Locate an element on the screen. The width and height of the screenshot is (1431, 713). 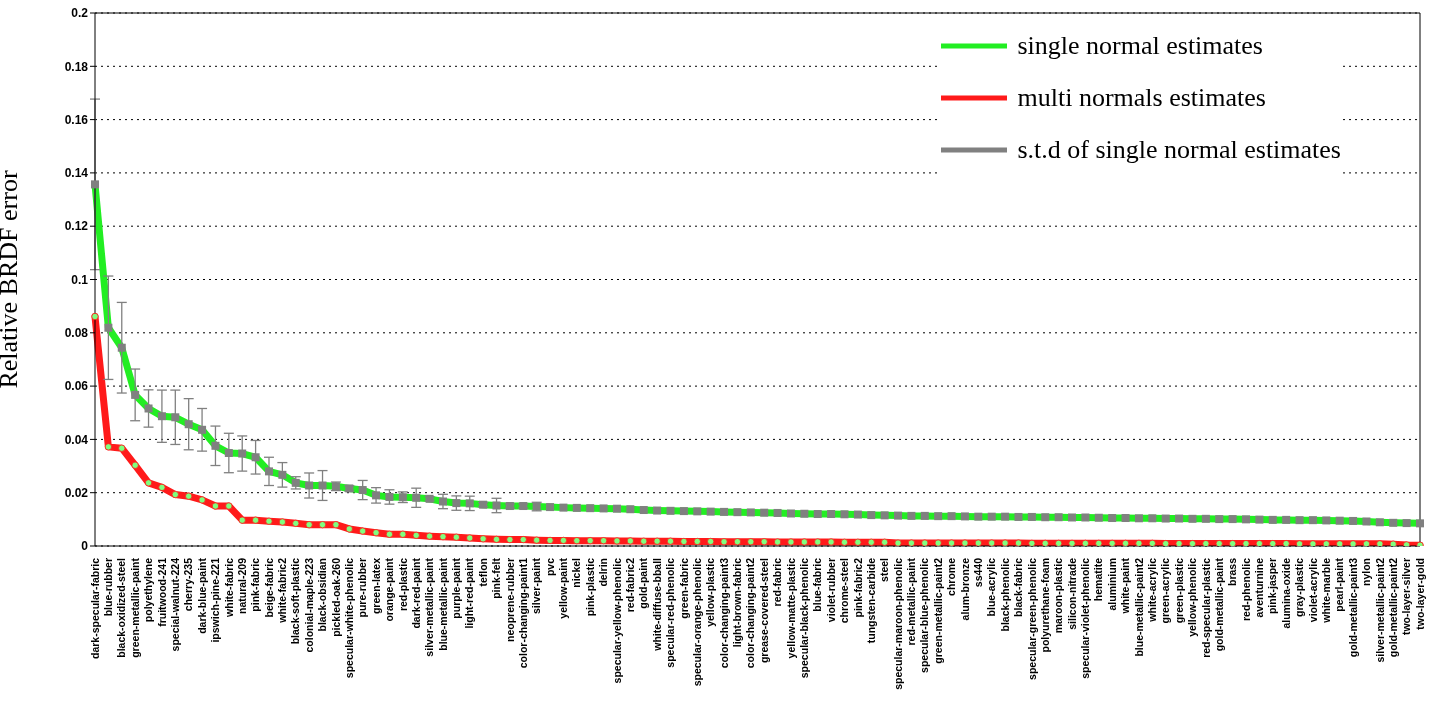
x-tick-label: grease-covered-steel is located at coordinates (763, 610).